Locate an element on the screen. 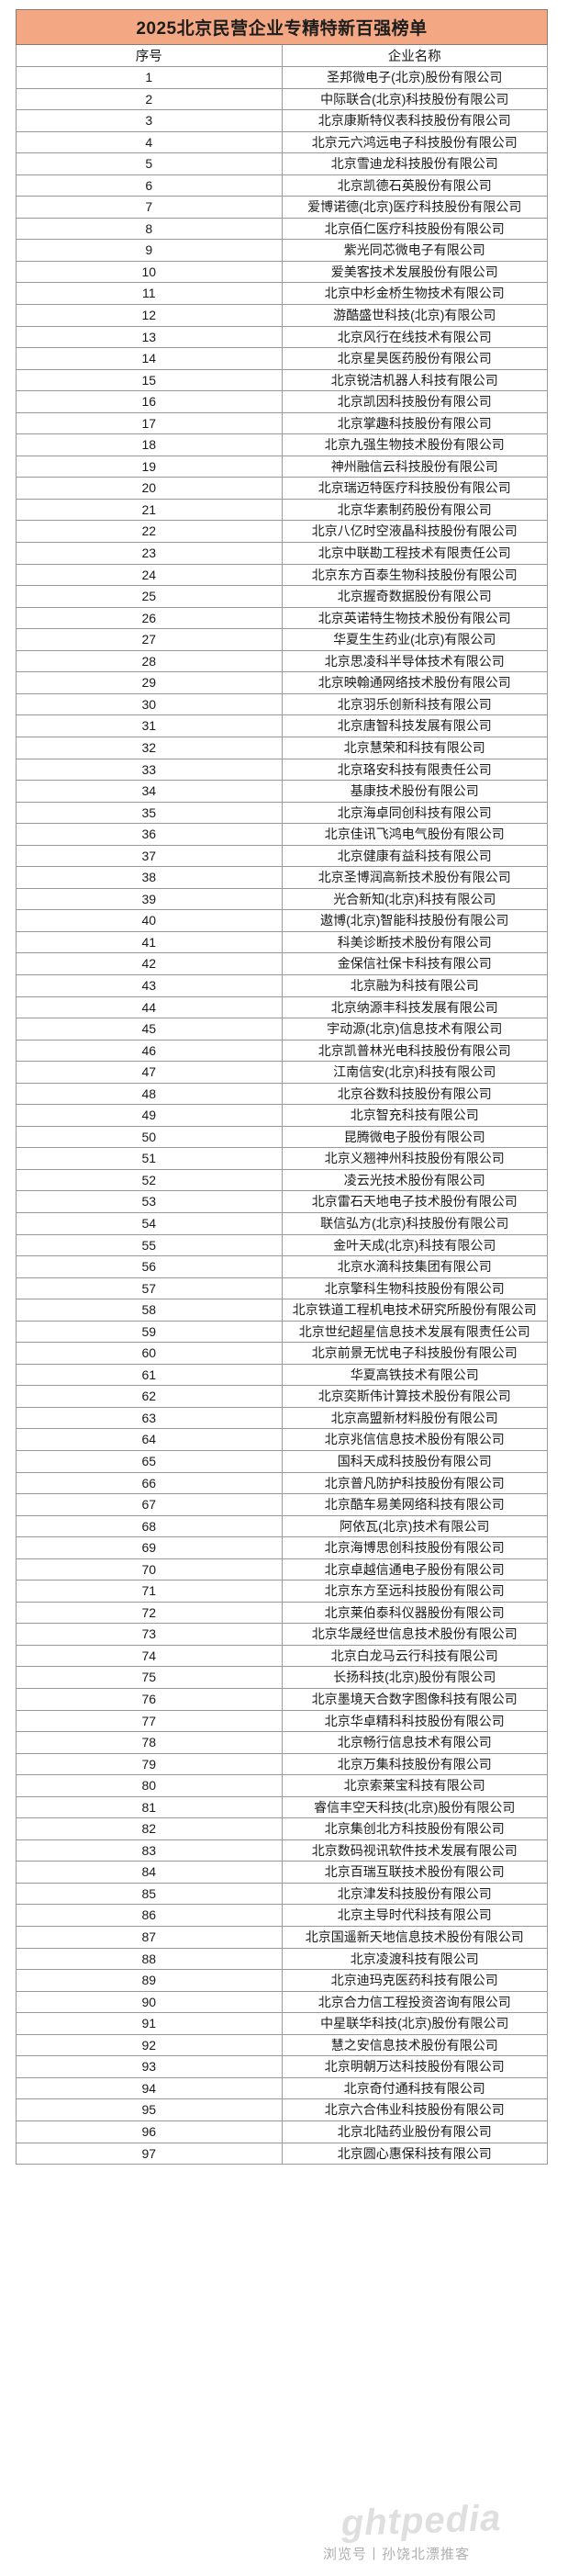 This screenshot has height=2576, width=568. company-name-cell: 光合新知(北京)科技有限公司 is located at coordinates (414, 899).